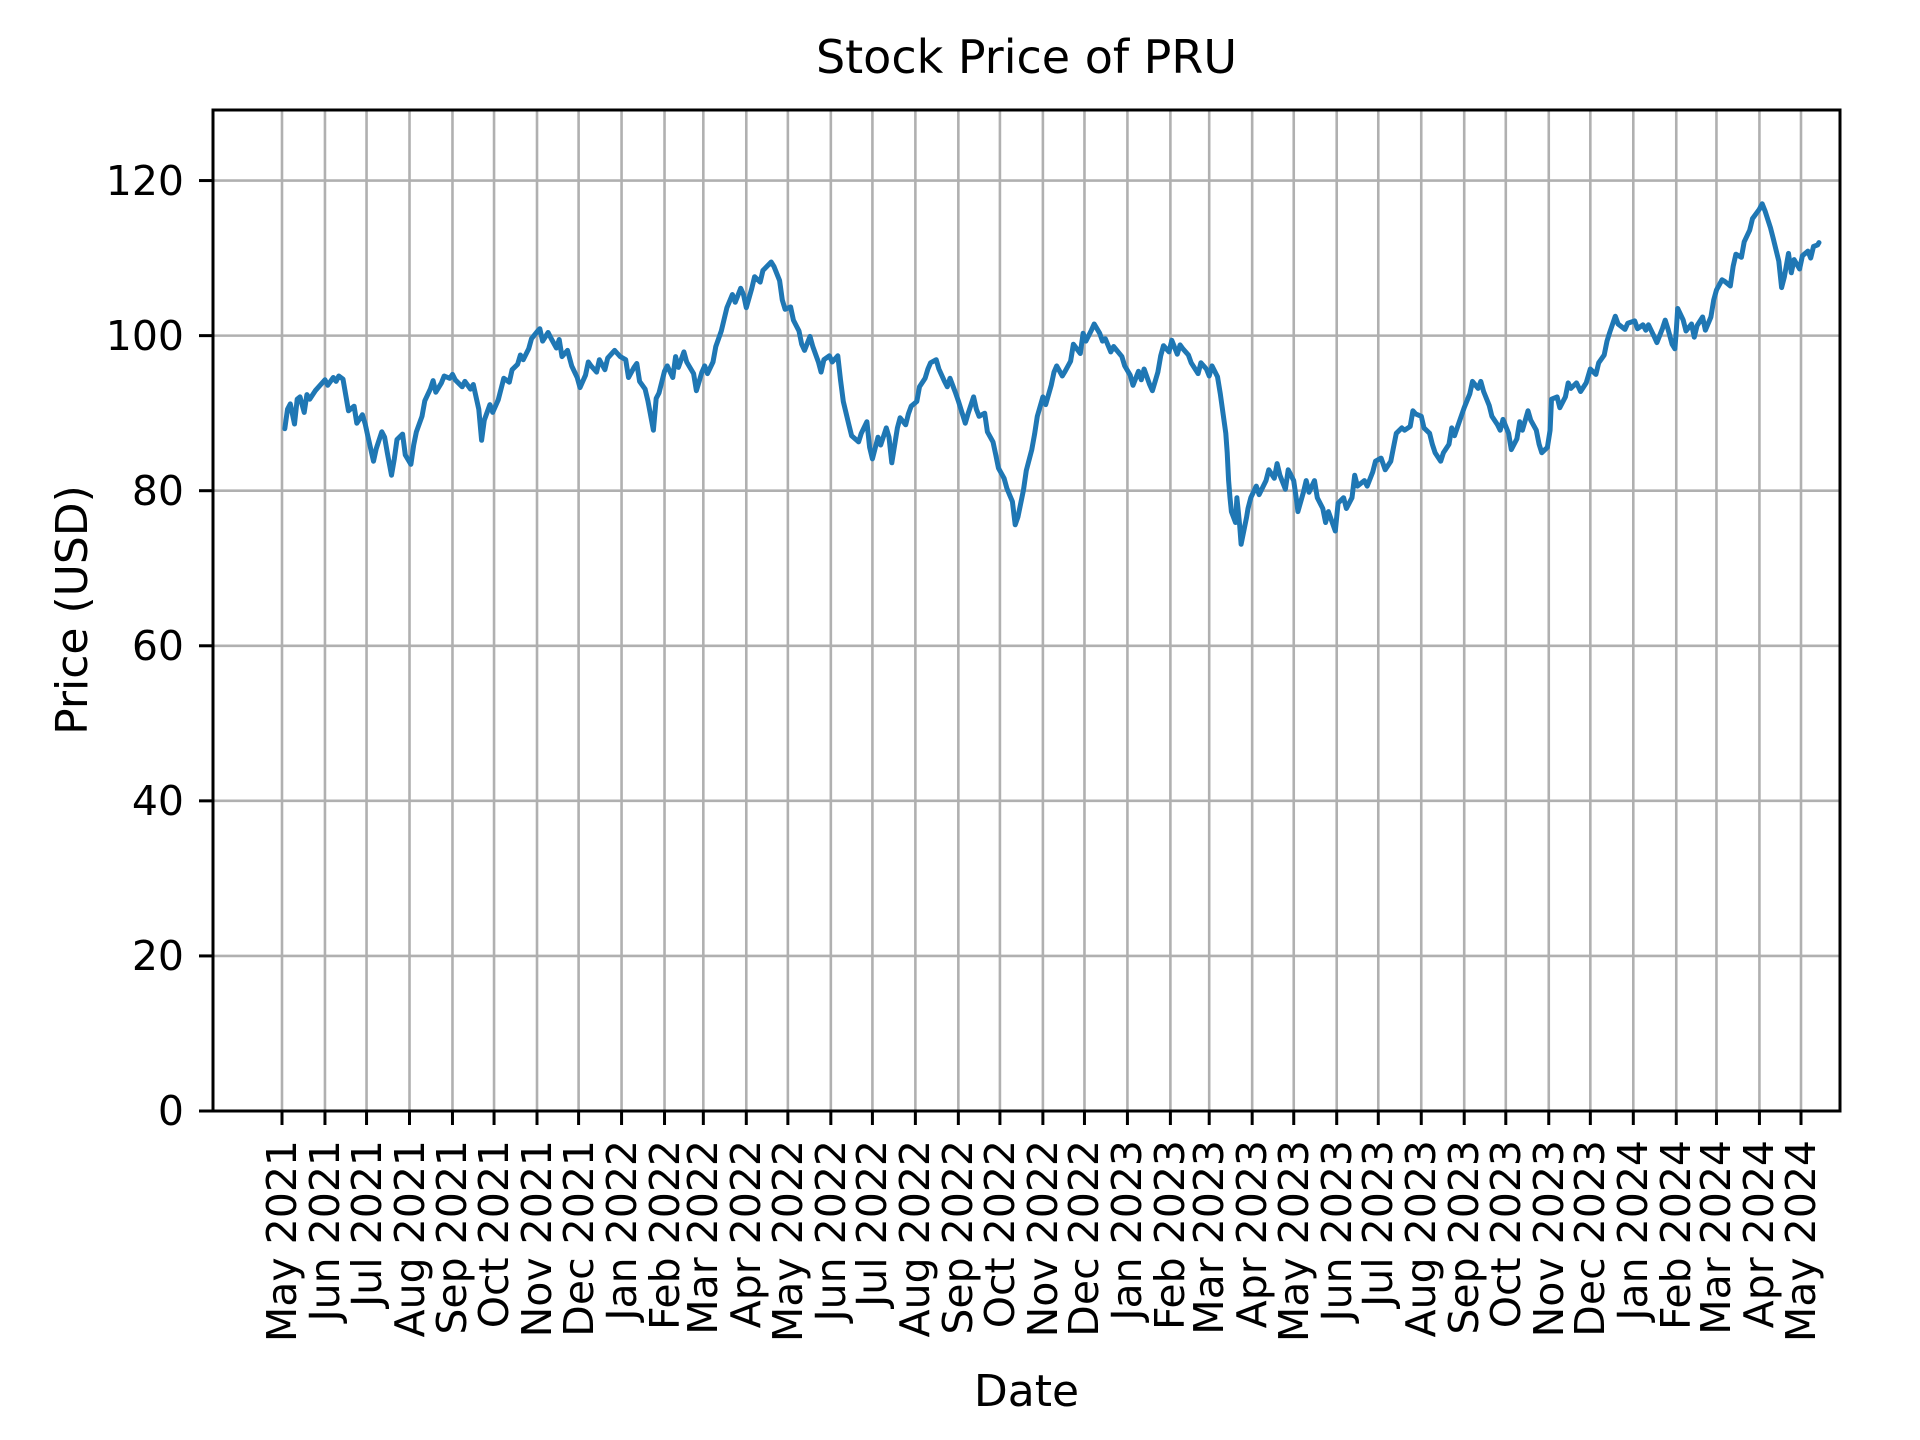 This screenshot has height=1440, width=1920. What do you see at coordinates (157, 800) in the screenshot?
I see `y-tick-label: 40` at bounding box center [157, 800].